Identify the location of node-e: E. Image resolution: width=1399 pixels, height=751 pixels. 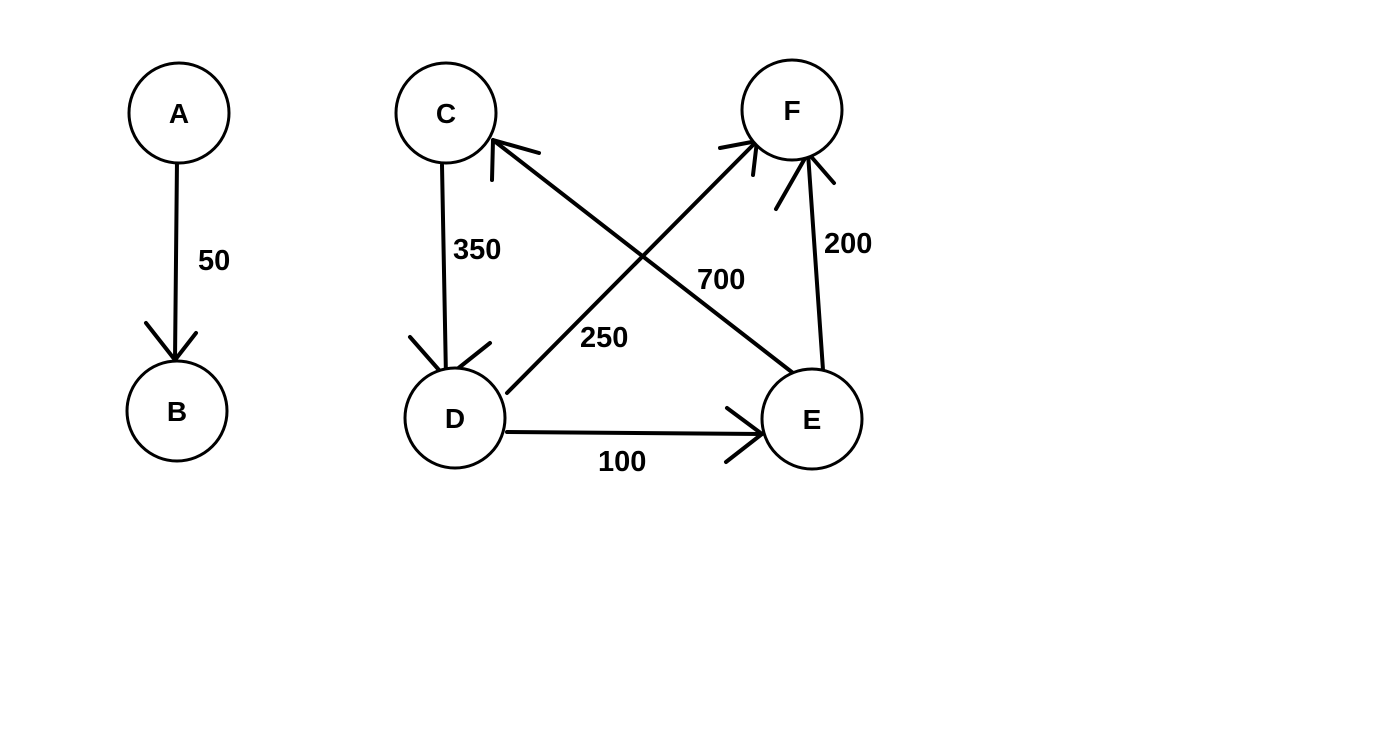
(812, 419).